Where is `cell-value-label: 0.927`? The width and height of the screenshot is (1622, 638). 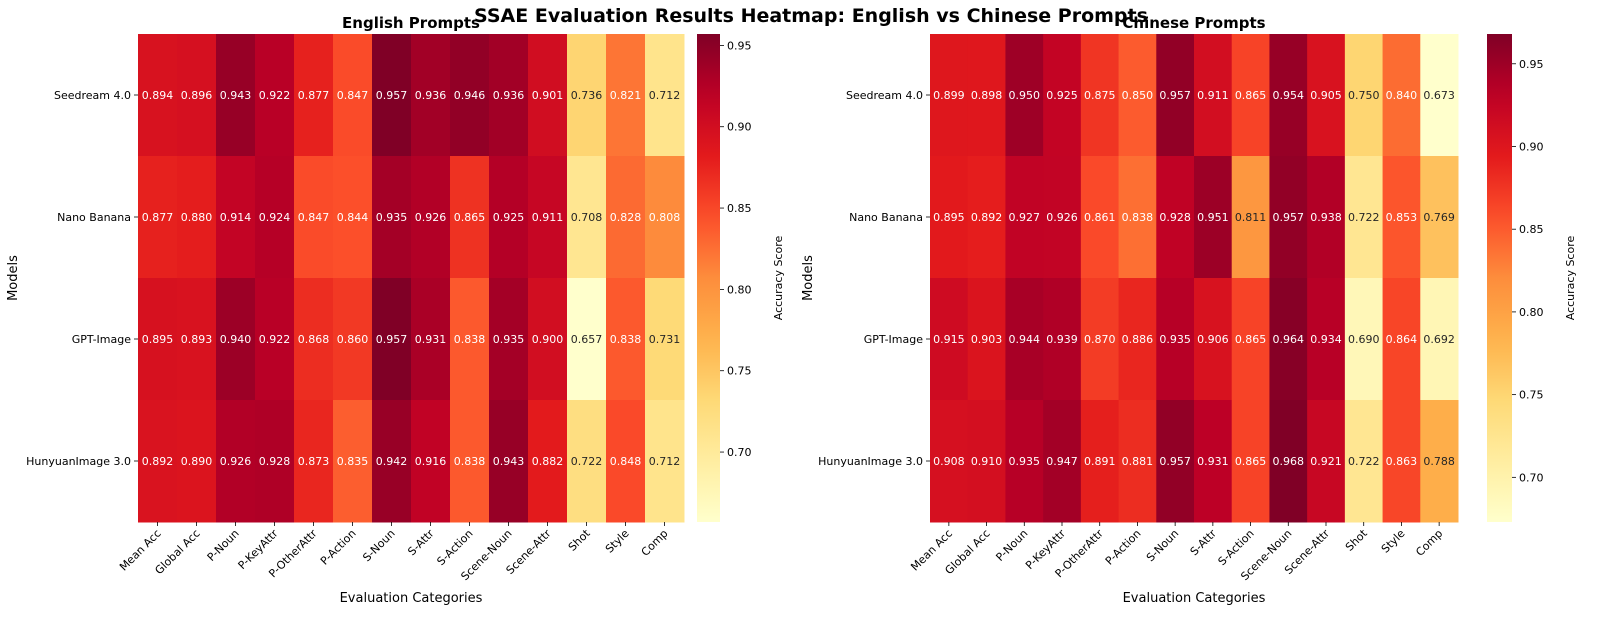
cell-value-label: 0.927 is located at coordinates (1025, 217).